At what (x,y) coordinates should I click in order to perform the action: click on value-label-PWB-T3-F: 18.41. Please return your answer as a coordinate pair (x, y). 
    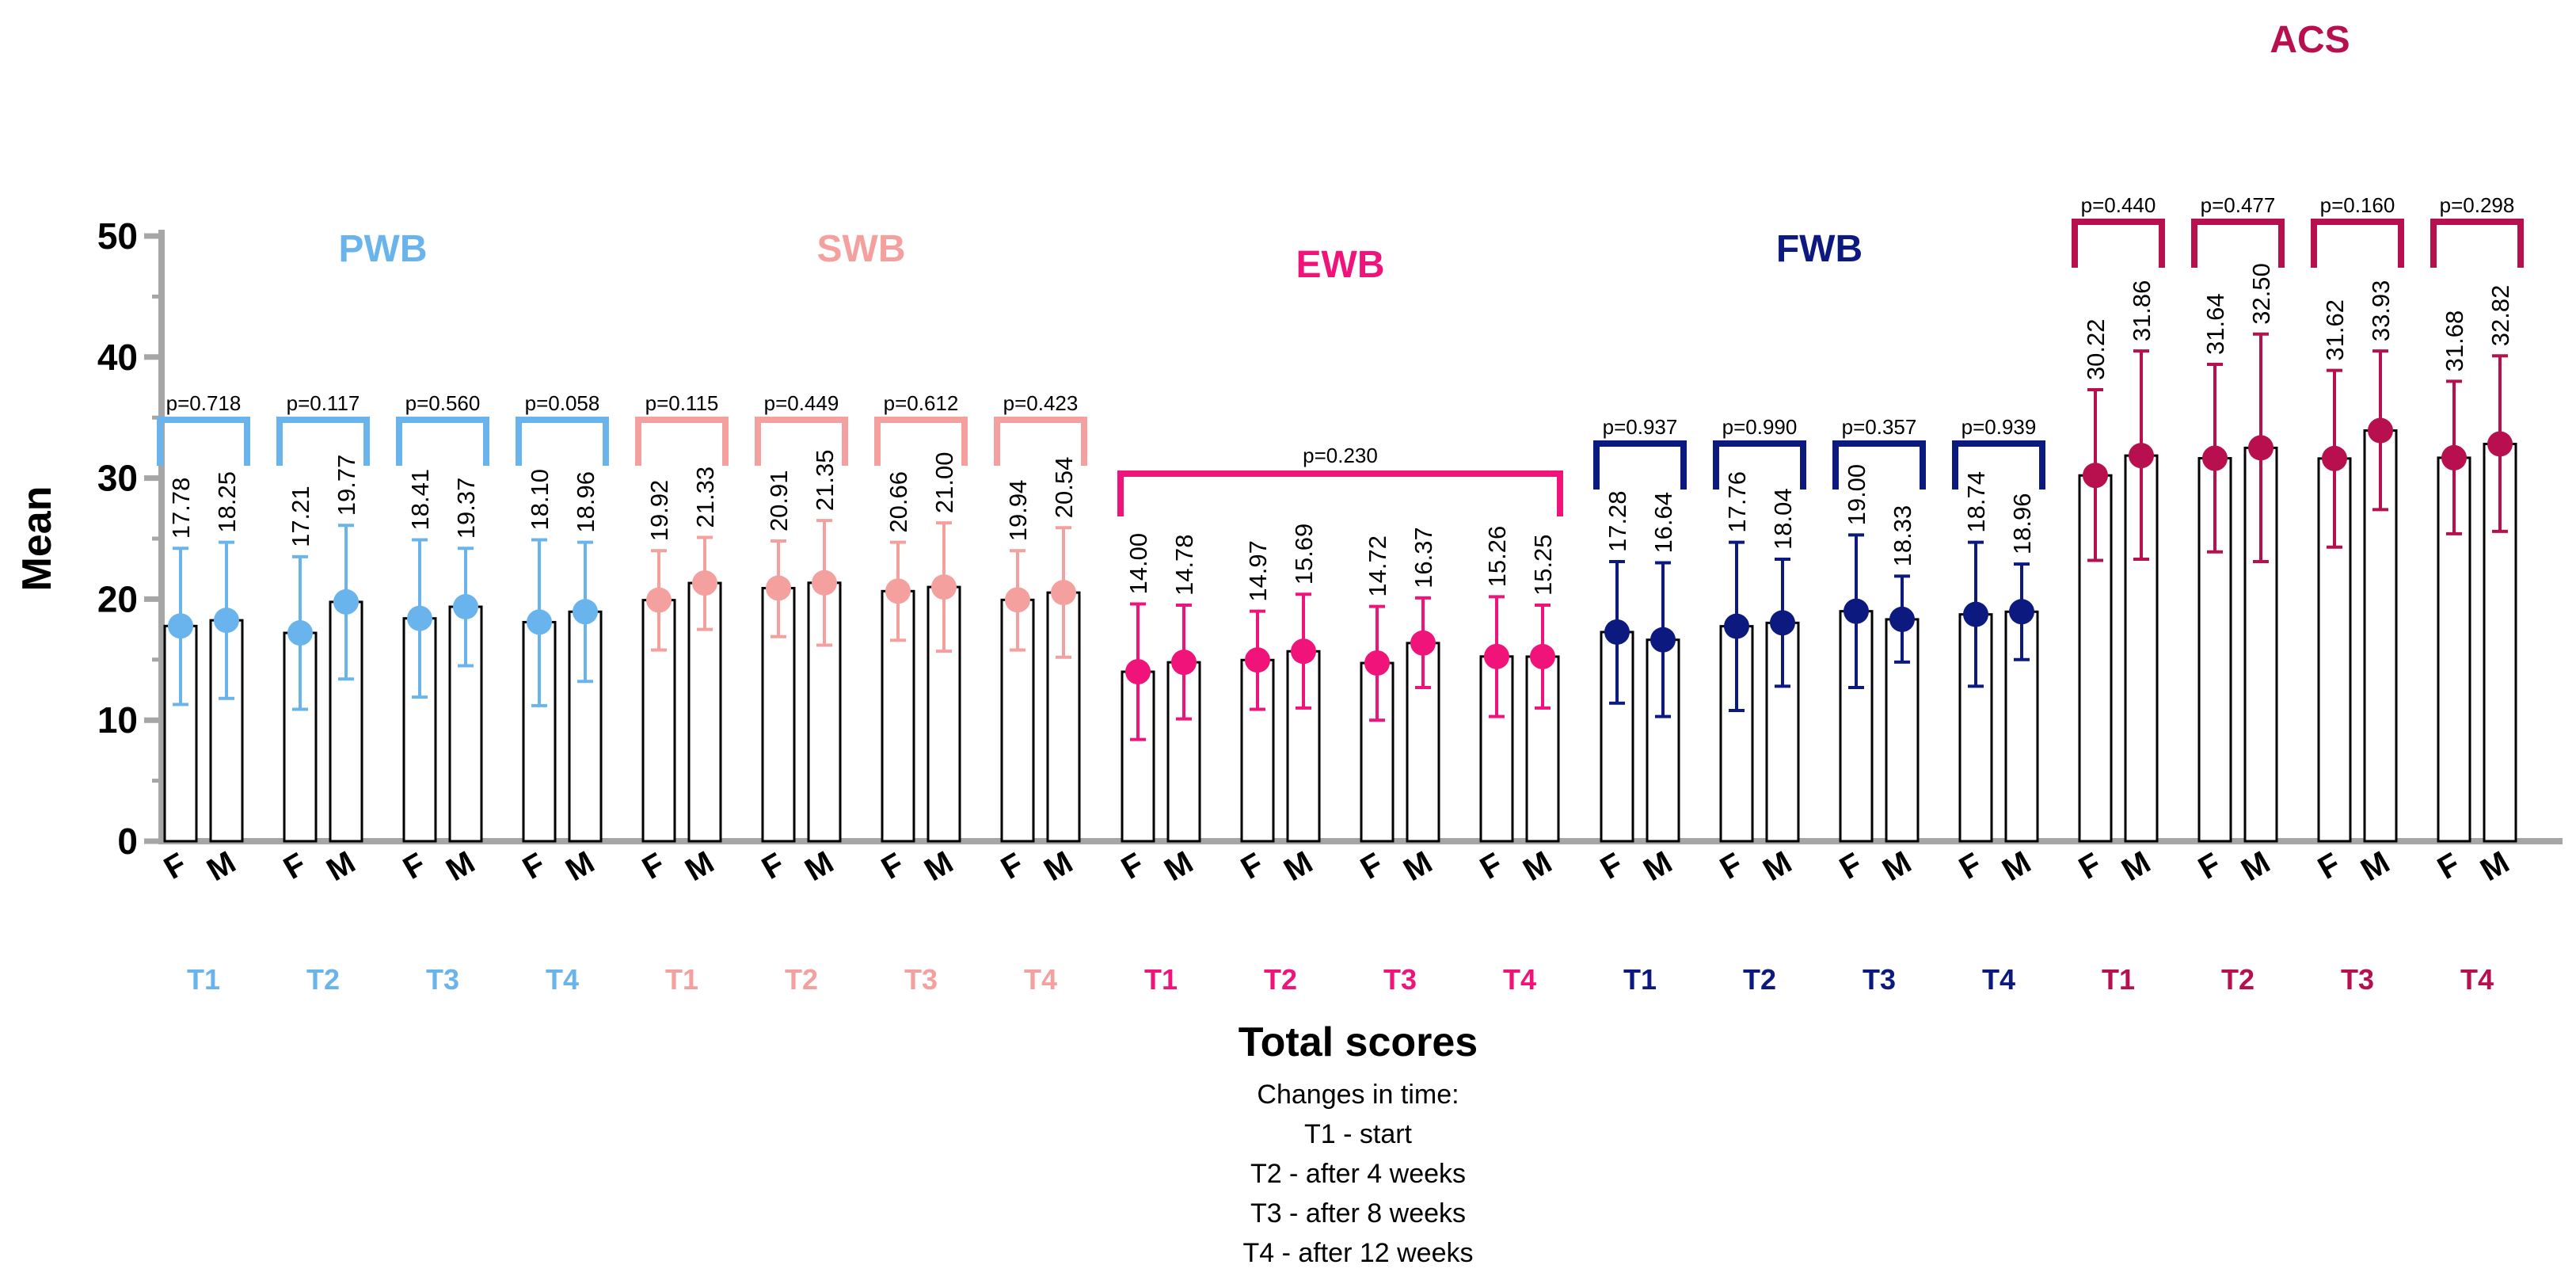
    Looking at the image, I should click on (420, 500).